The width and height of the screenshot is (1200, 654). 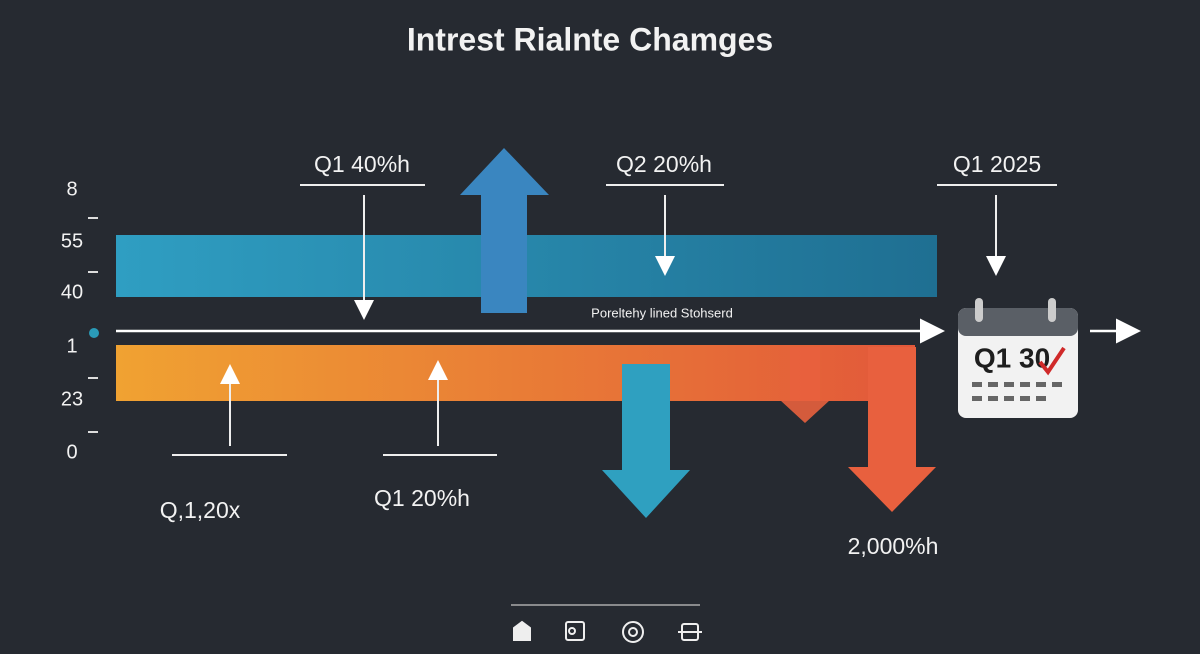 I want to click on top-label: Q1 2025, so click(x=997, y=164).